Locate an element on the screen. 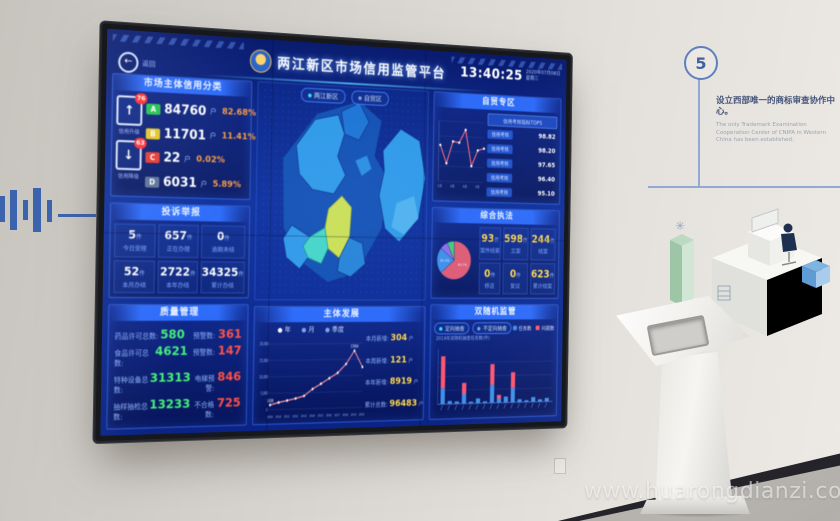 This screenshot has width=840, height=521. legend-label: 月 is located at coordinates (311, 329).